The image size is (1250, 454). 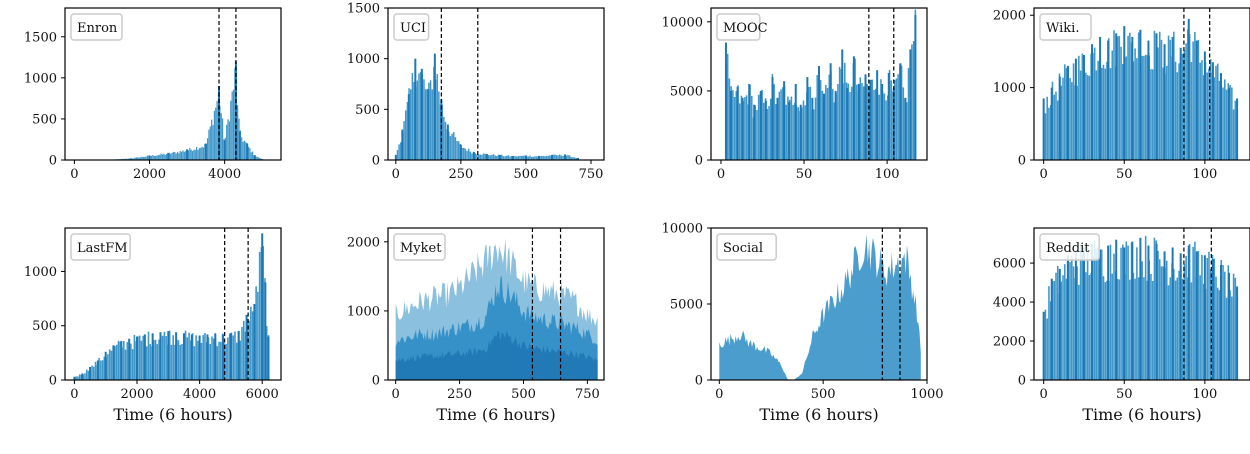 What do you see at coordinates (743, 248) in the screenshot?
I see `legend-label: Social` at bounding box center [743, 248].